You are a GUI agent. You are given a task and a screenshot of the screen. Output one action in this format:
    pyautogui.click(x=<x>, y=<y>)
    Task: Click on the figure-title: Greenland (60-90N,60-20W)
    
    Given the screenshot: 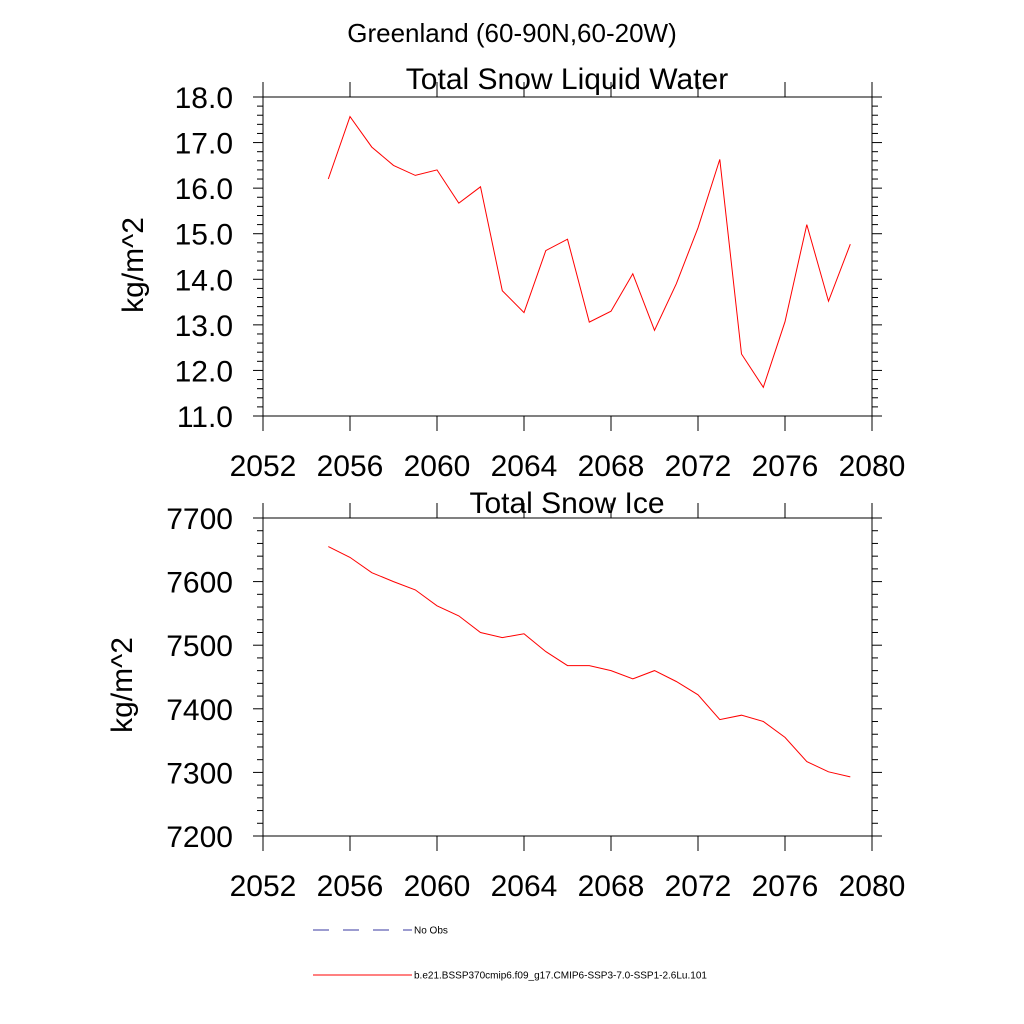 What is the action you would take?
    pyautogui.click(x=512, y=33)
    